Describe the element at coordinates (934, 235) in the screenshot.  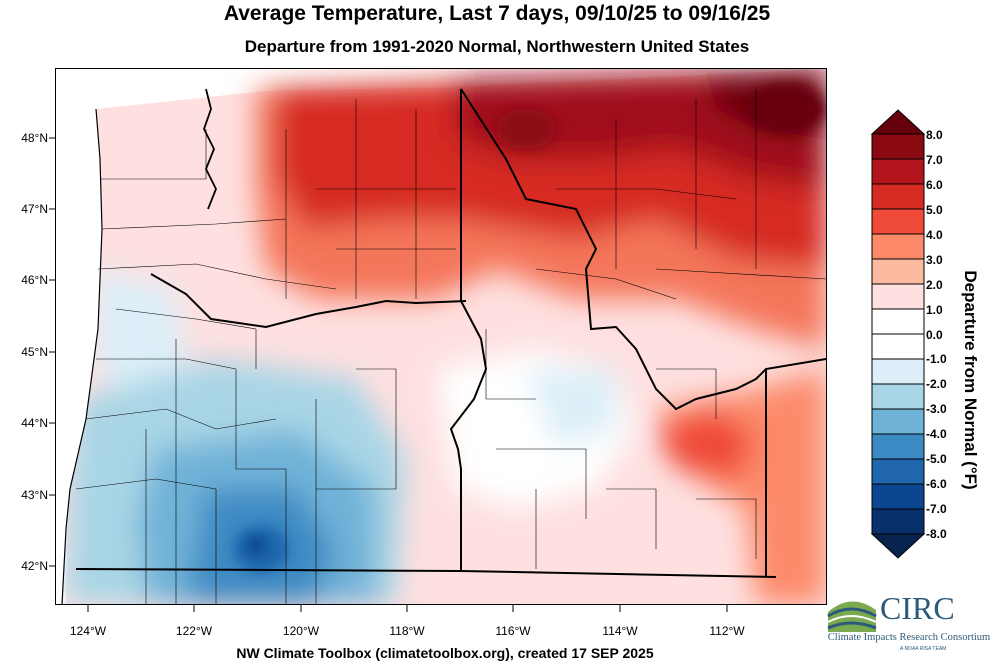
I see `colorbar-label-4: 4.0` at that location.